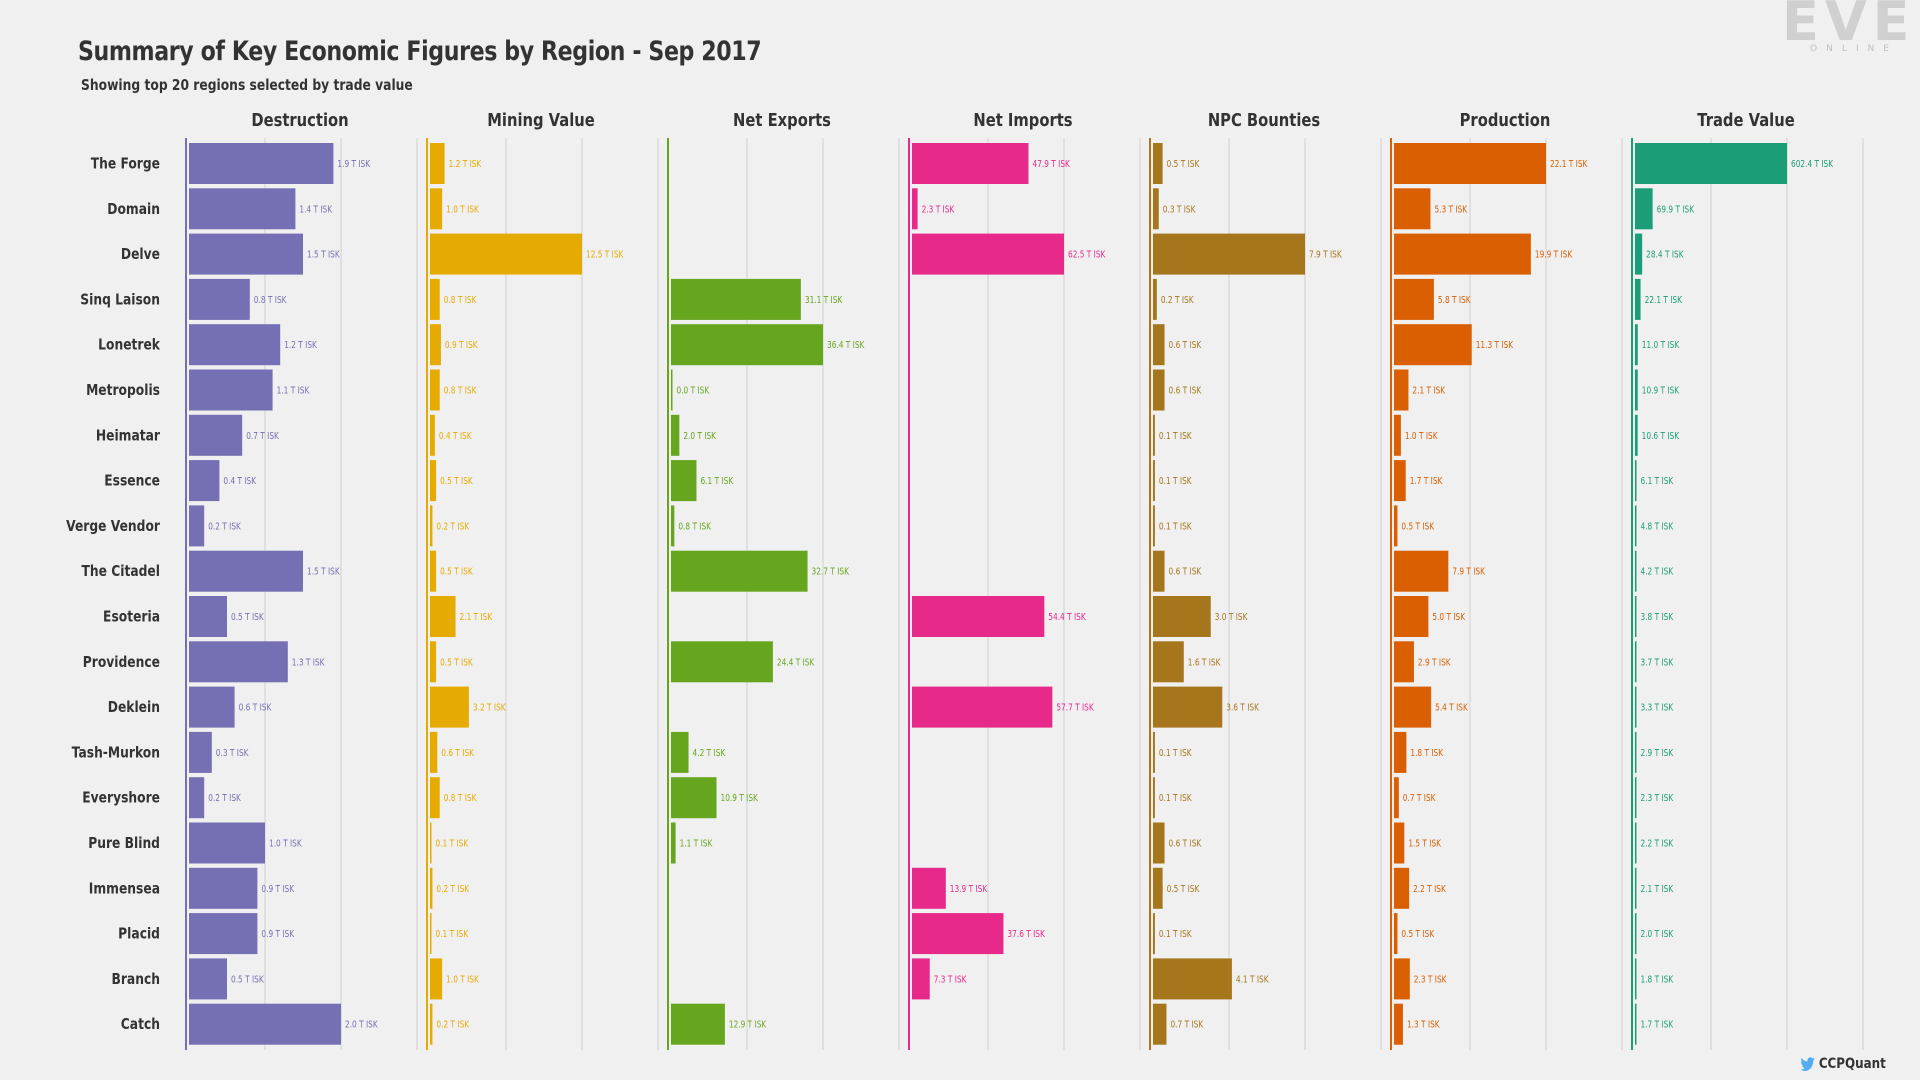  What do you see at coordinates (1264, 120) in the screenshot?
I see `panel-title: NPC Bounties` at bounding box center [1264, 120].